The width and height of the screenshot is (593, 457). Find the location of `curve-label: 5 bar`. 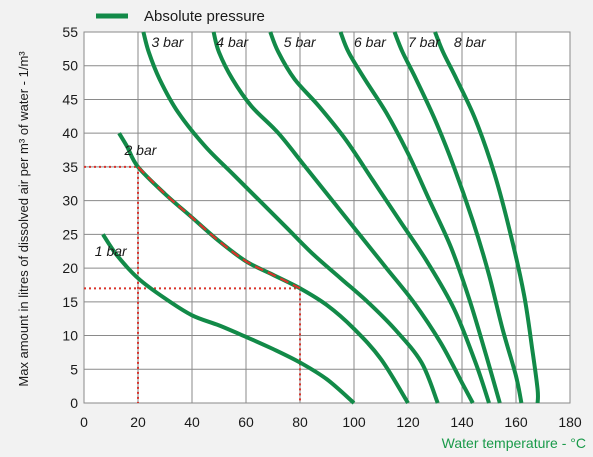

curve-label: 5 bar is located at coordinates (300, 42).